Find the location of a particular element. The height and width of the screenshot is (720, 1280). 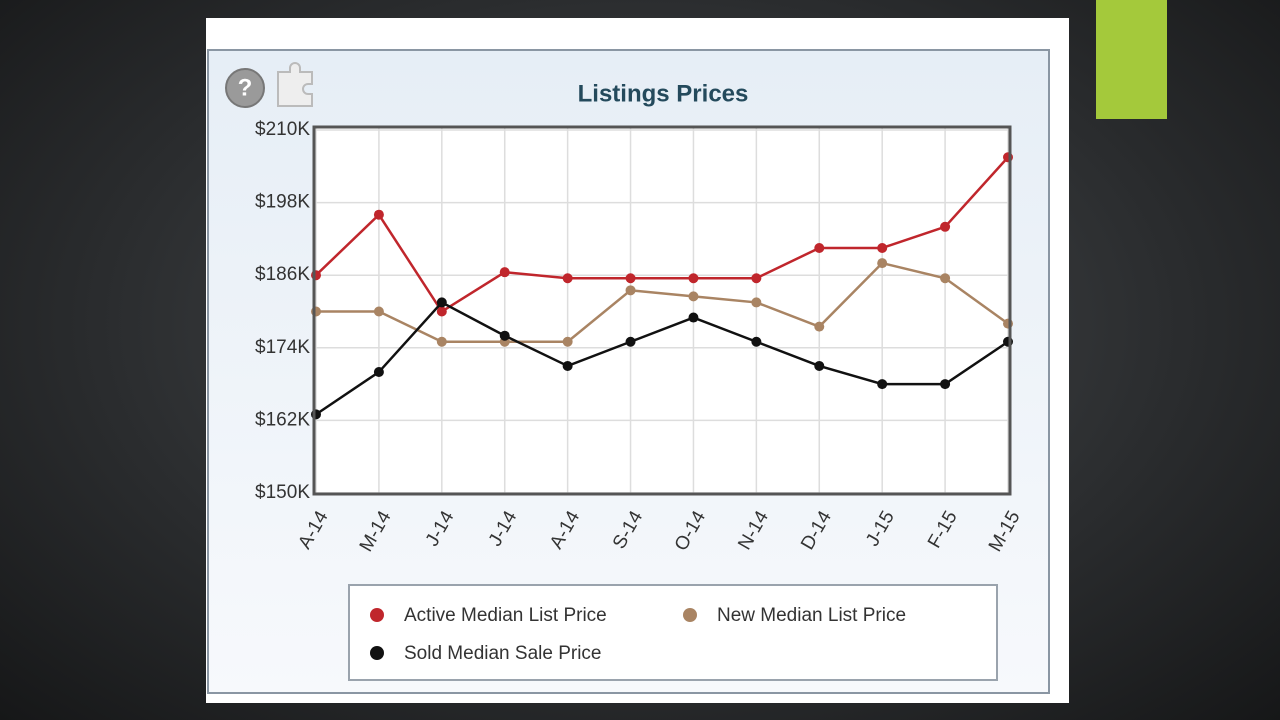

y-tick-label: $150K is located at coordinates (282, 492).